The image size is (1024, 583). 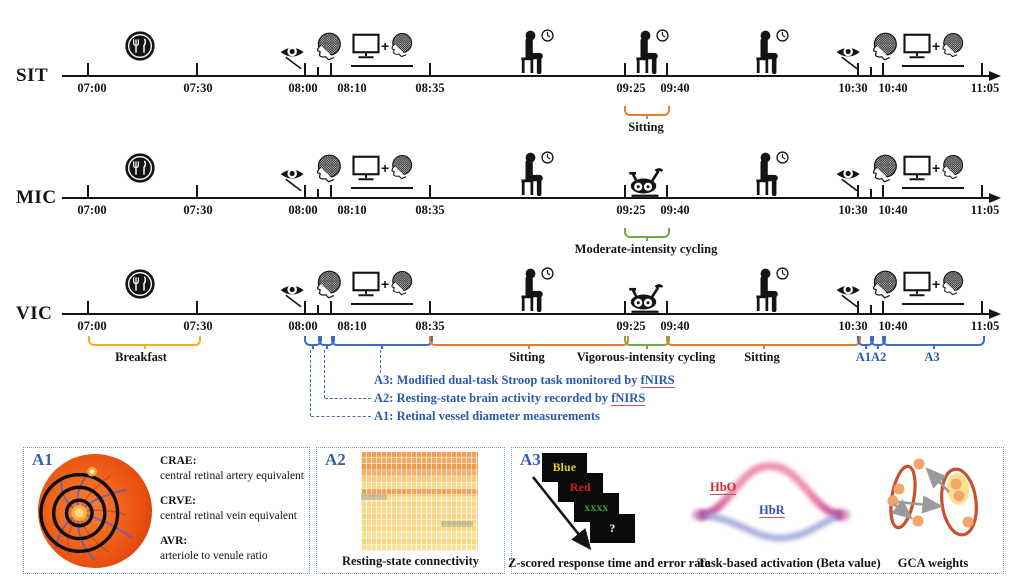 What do you see at coordinates (893, 210) in the screenshot?
I see `tick-label: 10:40` at bounding box center [893, 210].